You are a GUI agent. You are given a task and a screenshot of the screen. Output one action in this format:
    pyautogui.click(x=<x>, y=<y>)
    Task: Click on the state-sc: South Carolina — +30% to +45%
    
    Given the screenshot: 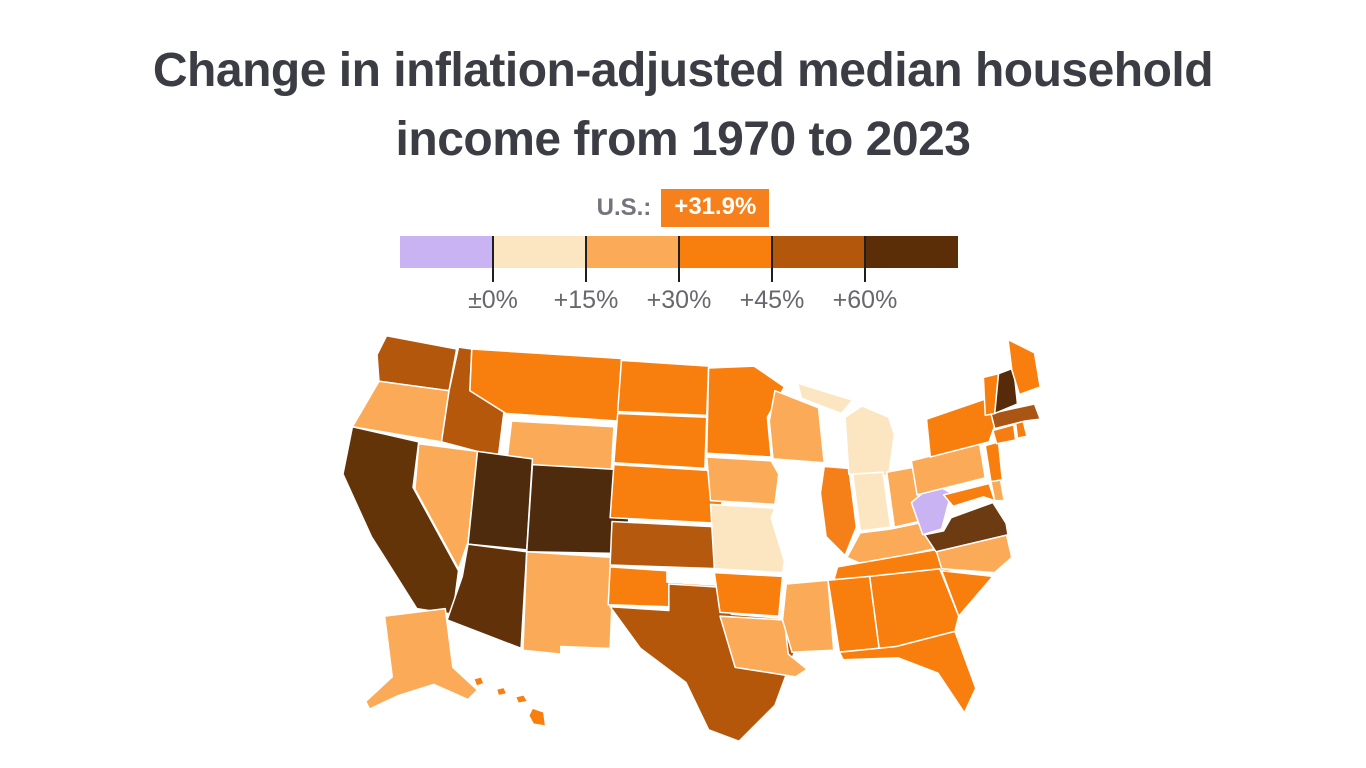 What is the action you would take?
    pyautogui.click(x=967, y=593)
    